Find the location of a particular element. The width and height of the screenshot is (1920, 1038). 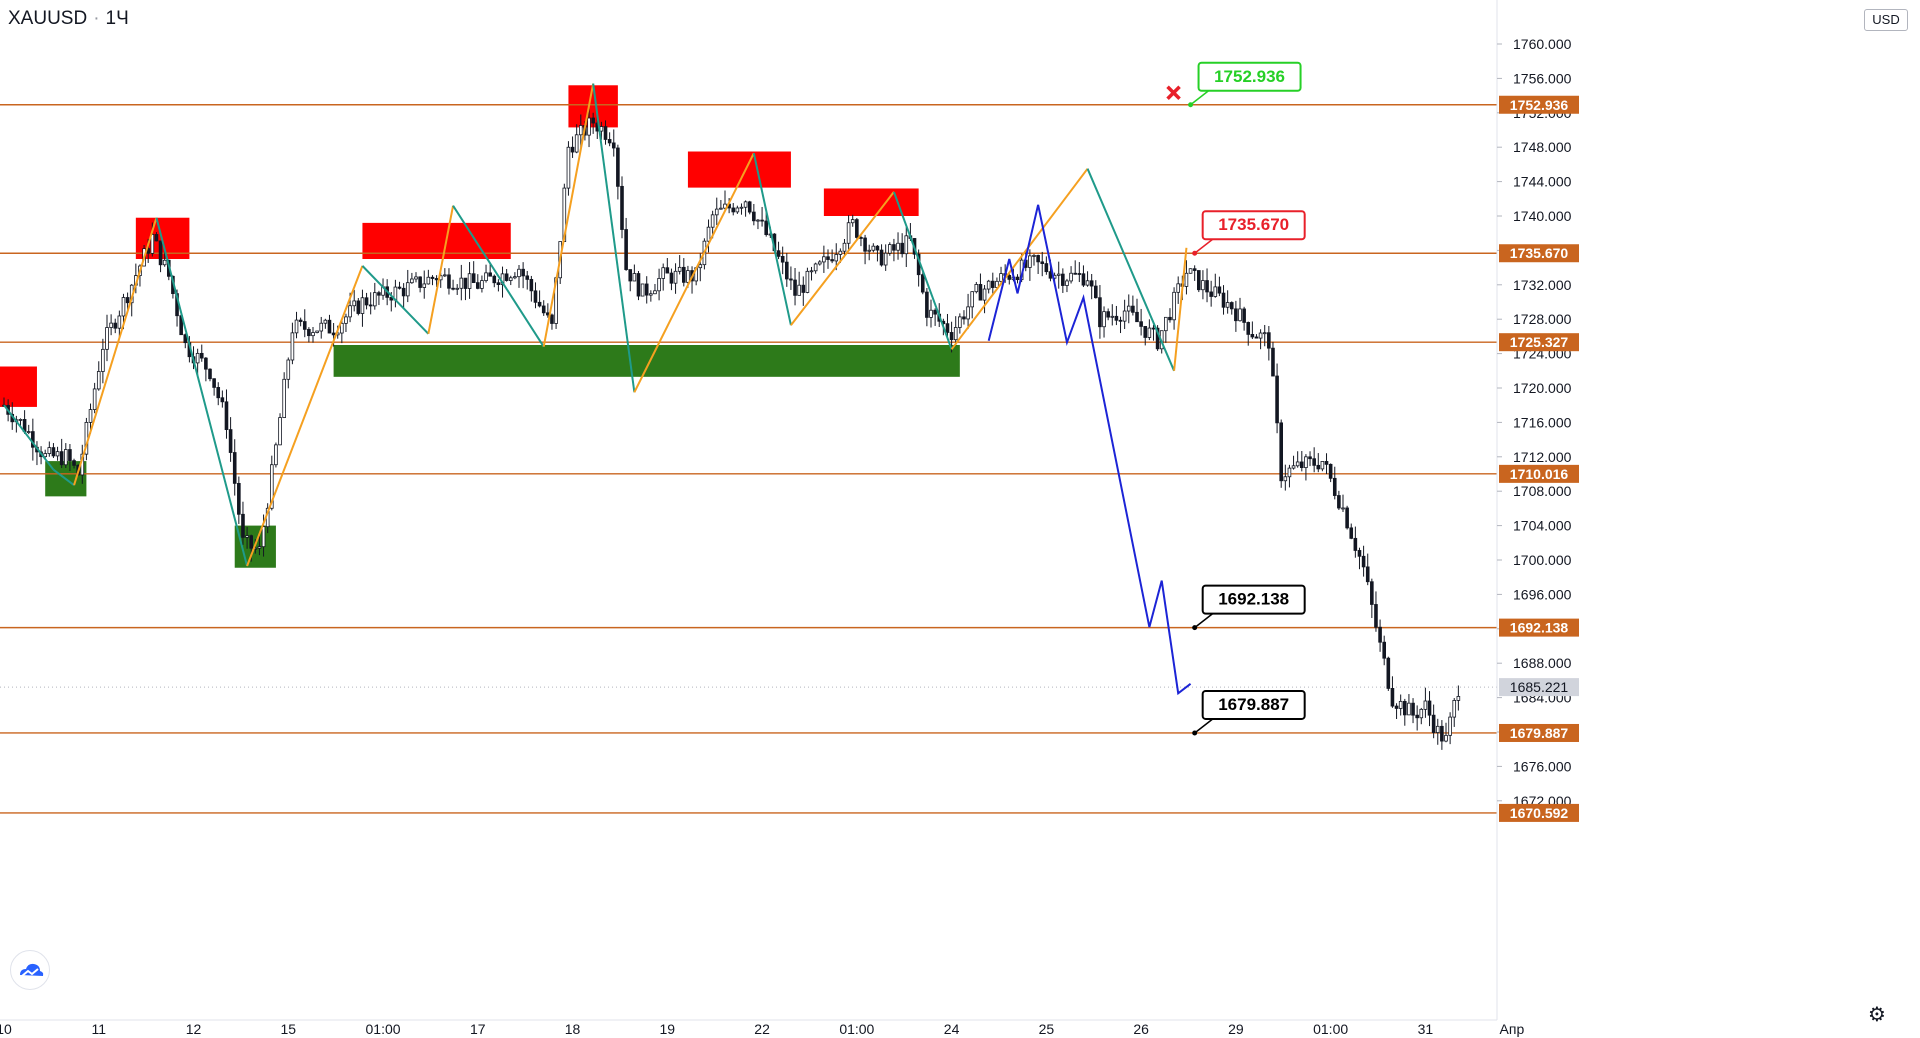

tradingview-cloud-icon is located at coordinates (30, 970).